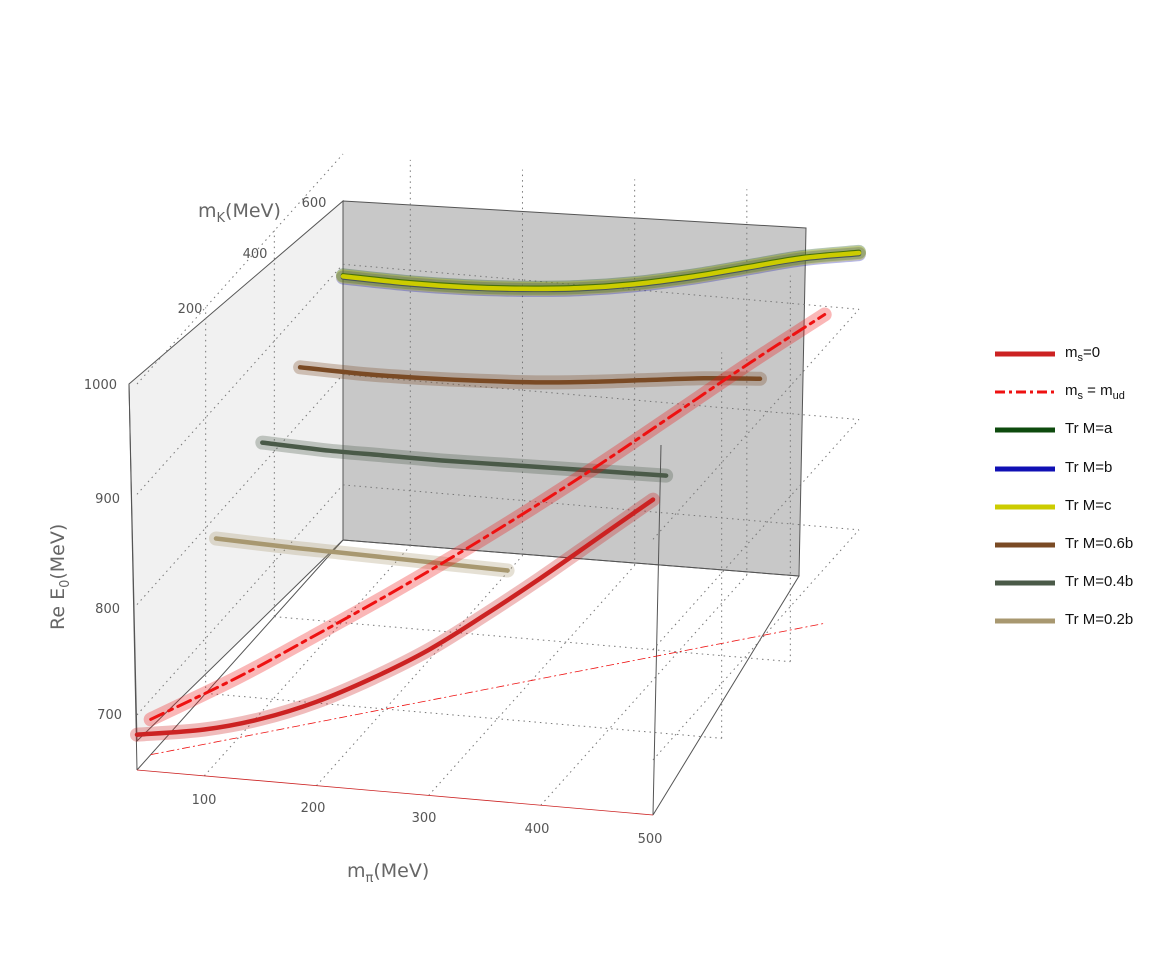 The height and width of the screenshot is (977, 1156). I want to click on z-axis-ticks: 700 800 900 1000, so click(103, 550).